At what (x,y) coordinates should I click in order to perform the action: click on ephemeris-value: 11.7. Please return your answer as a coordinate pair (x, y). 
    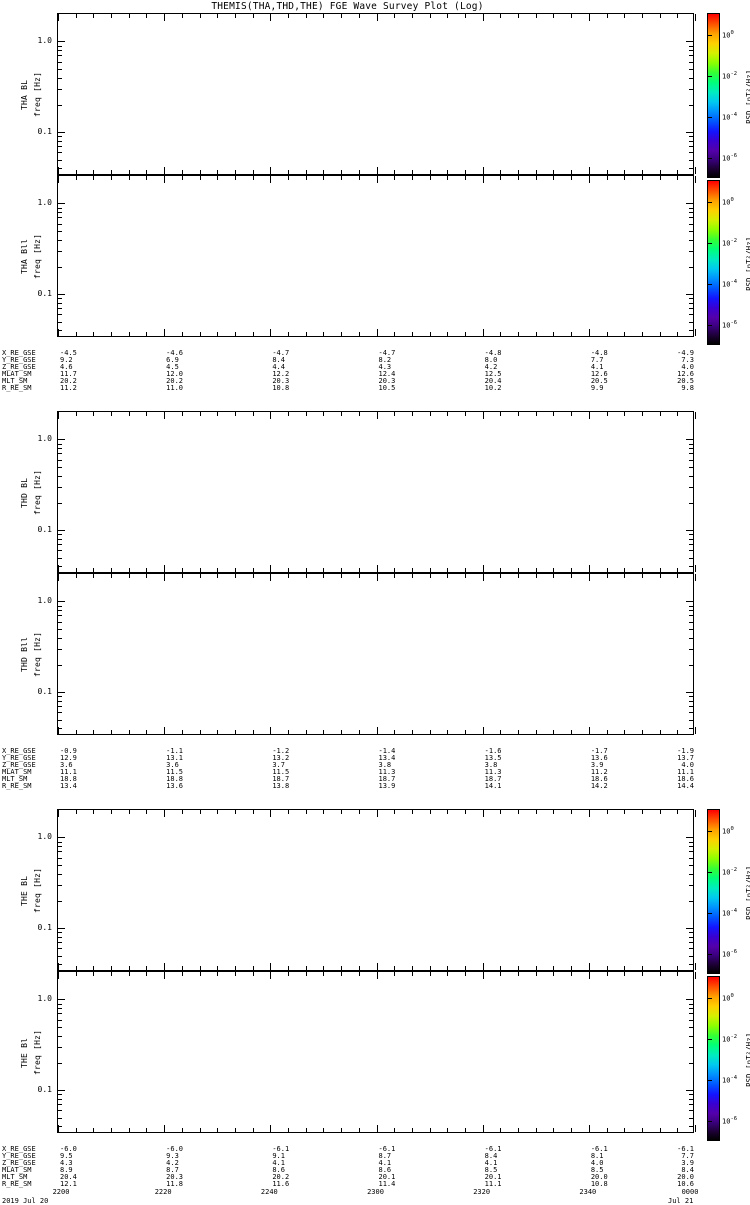
    Looking at the image, I should click on (68, 374).